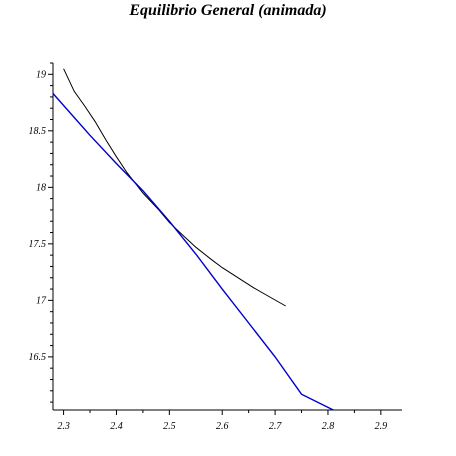  What do you see at coordinates (38, 131) in the screenshot?
I see `y-tick-label: 18.5` at bounding box center [38, 131].